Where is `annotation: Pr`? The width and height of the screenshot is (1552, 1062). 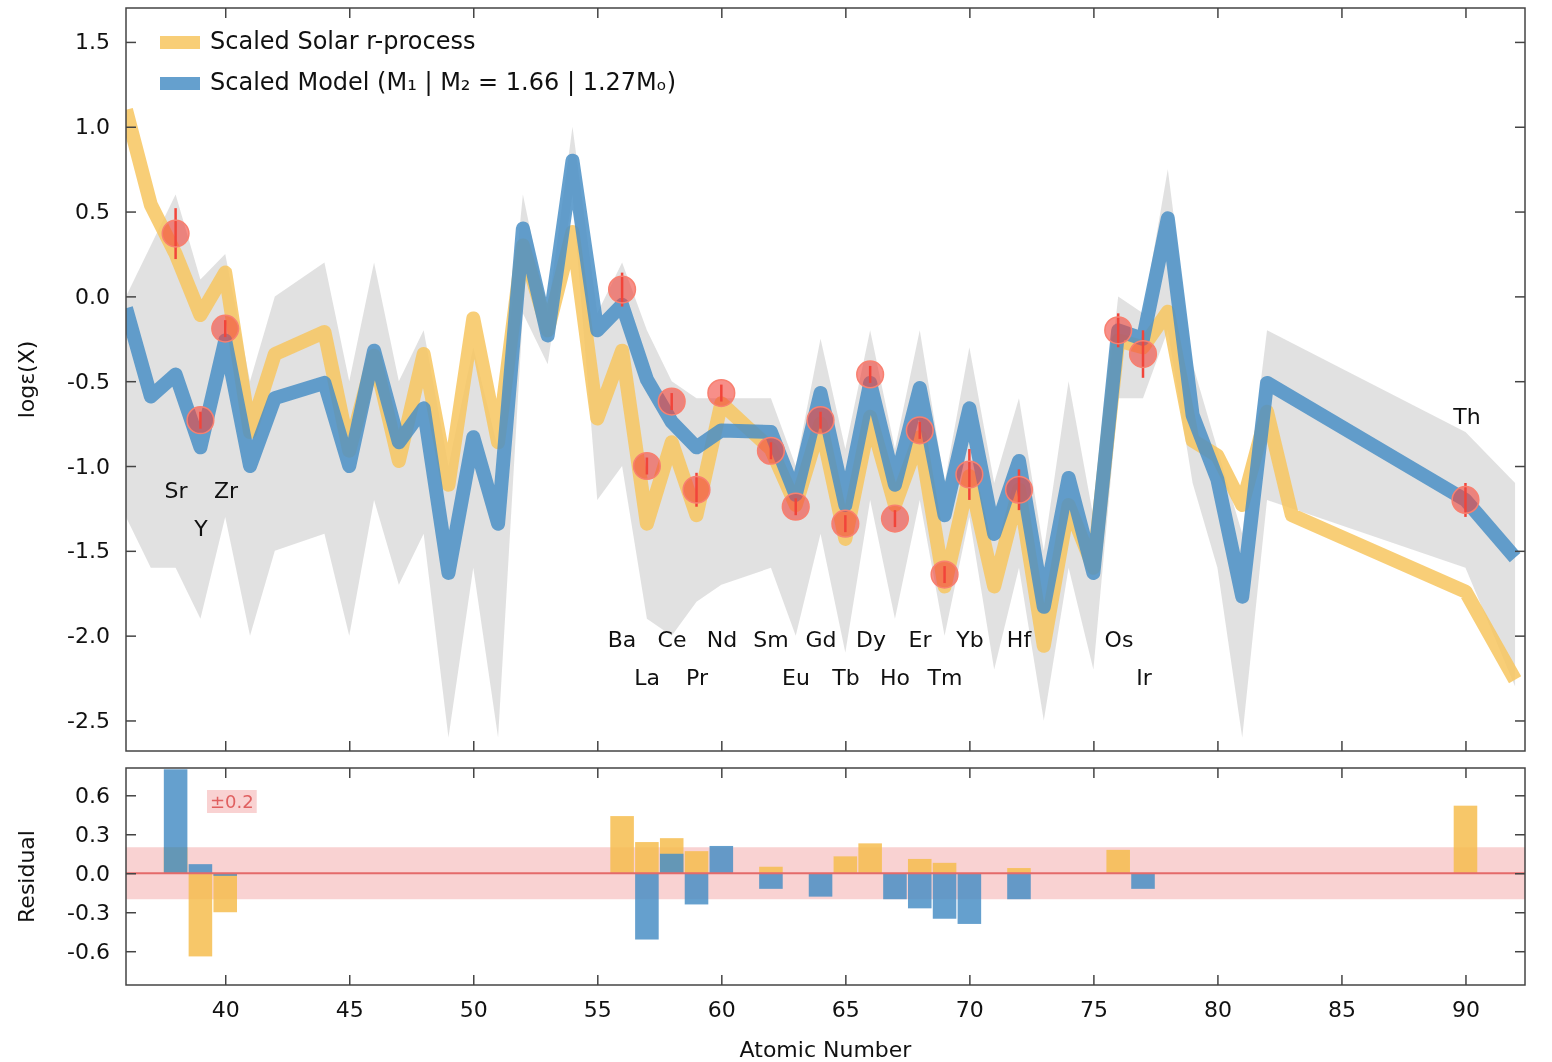
annotation: Pr is located at coordinates (697, 677).